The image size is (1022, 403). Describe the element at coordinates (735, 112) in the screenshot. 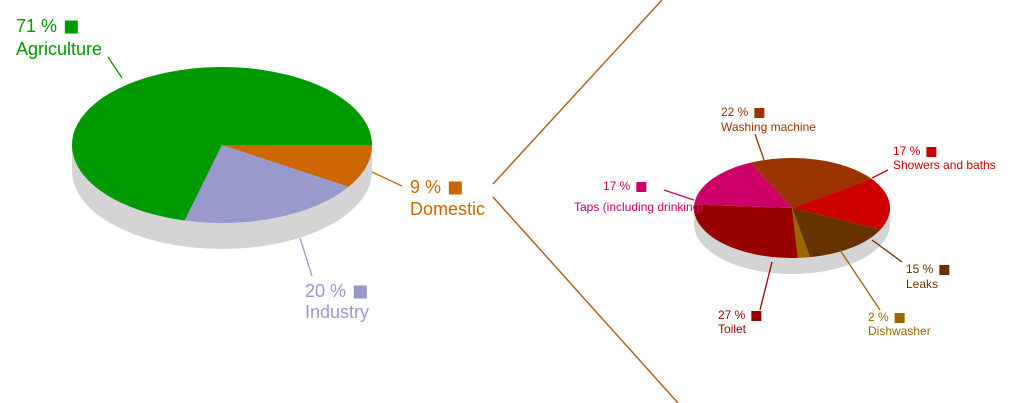

I see `value-label: 22 %` at that location.